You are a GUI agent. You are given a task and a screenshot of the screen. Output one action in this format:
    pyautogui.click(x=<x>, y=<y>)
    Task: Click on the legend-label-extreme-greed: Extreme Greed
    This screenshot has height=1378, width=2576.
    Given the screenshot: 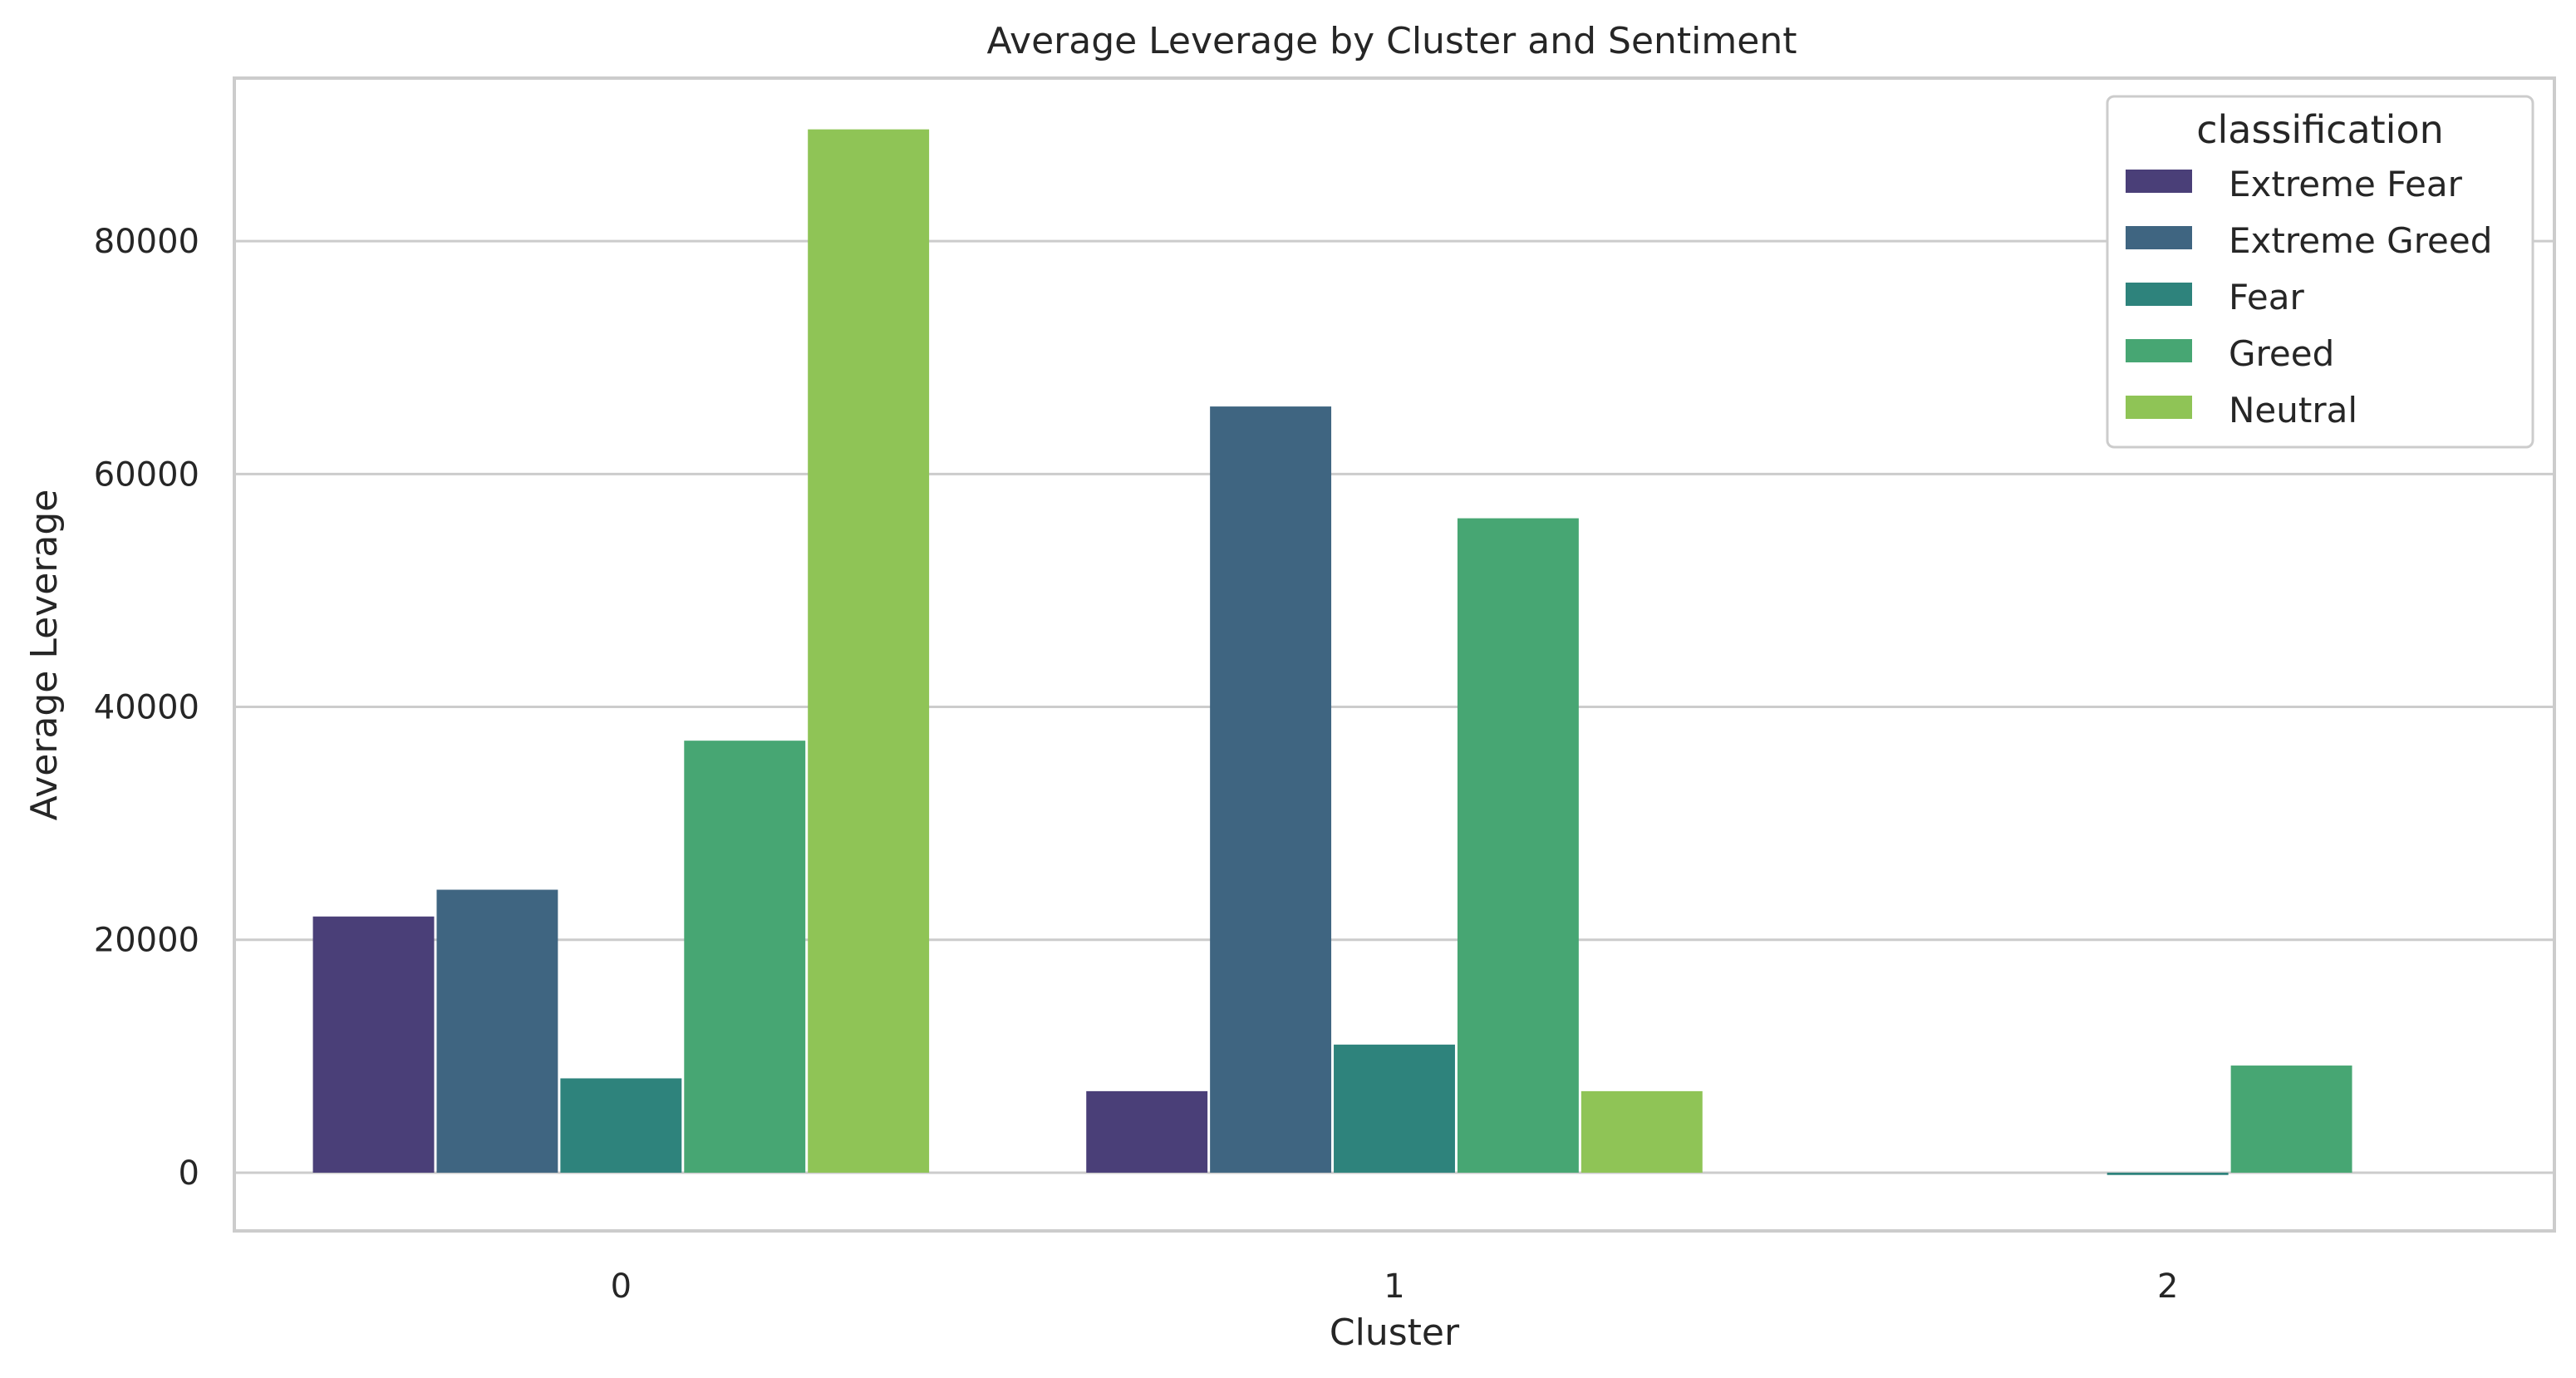 What is the action you would take?
    pyautogui.click(x=2360, y=240)
    